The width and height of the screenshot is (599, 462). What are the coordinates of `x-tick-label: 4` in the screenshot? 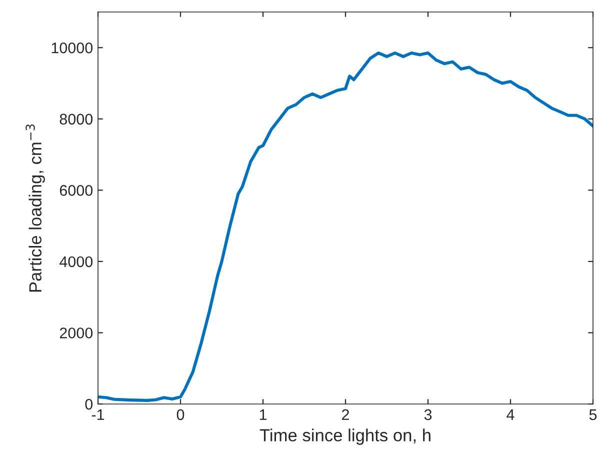 It's located at (510, 414).